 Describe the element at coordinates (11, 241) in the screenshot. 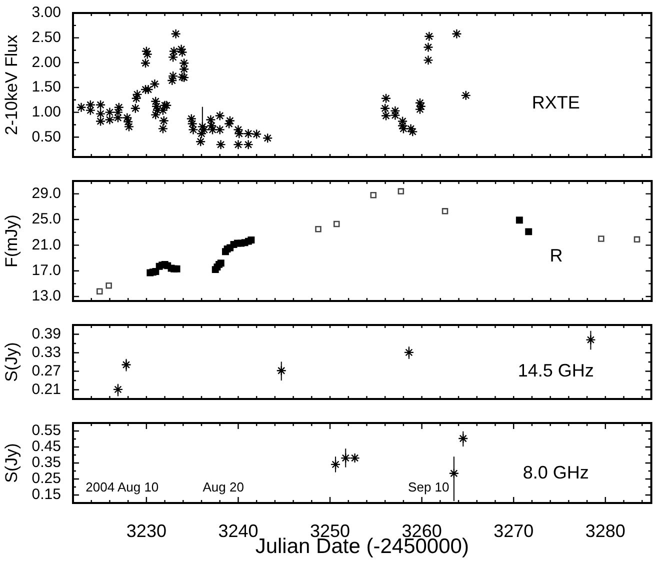

I see `y-axis-title: F(mJy)` at that location.